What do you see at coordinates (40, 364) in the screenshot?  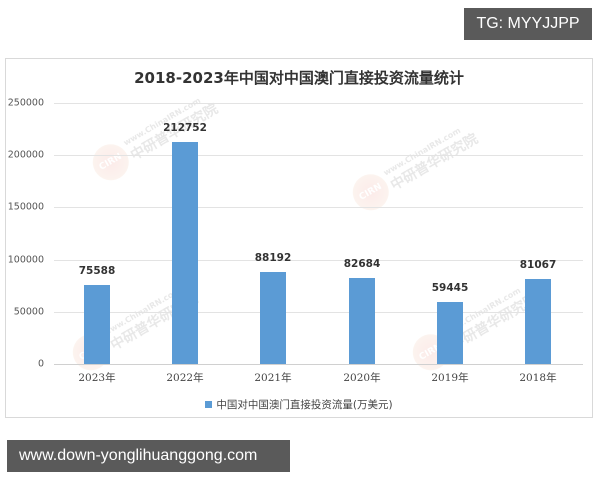 I see `y-tick-label: 0` at bounding box center [40, 364].